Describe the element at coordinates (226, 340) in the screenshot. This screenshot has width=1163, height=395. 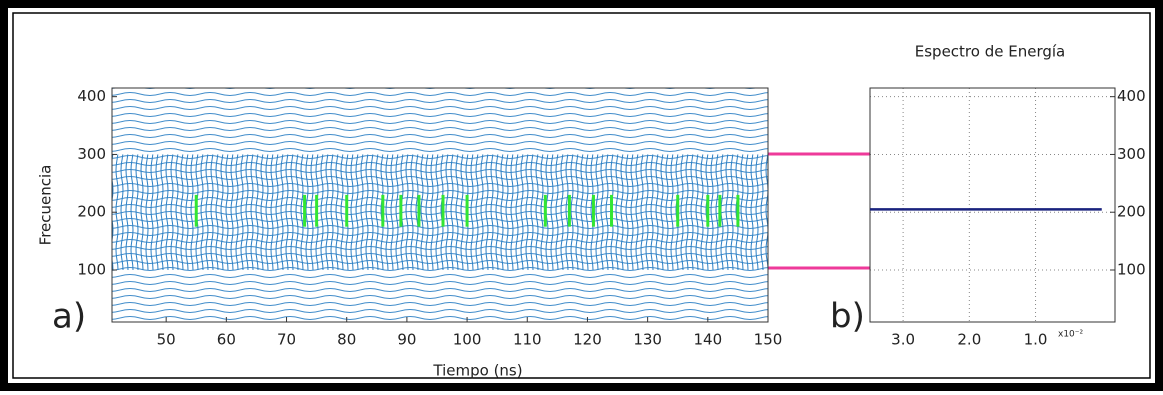
I see `x-tick-label: 60` at that location.